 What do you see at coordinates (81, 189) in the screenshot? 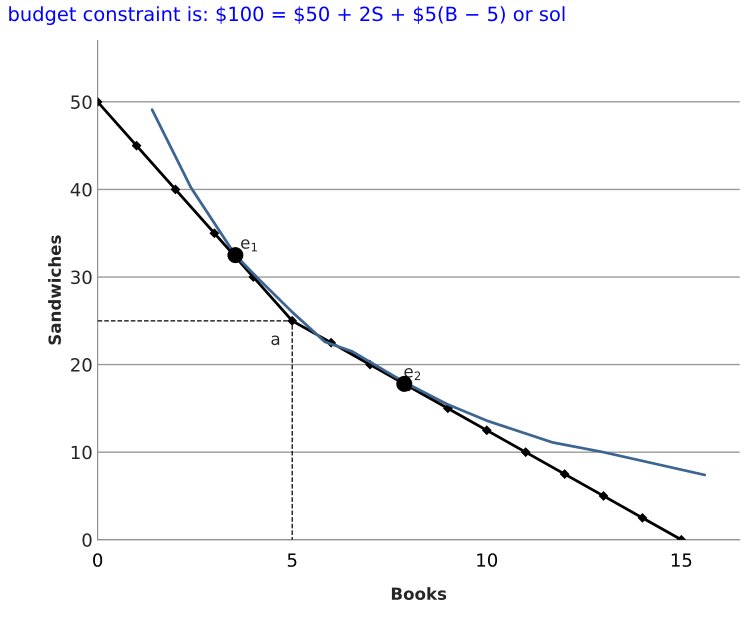
I see `y-tick-label: 40` at bounding box center [81, 189].